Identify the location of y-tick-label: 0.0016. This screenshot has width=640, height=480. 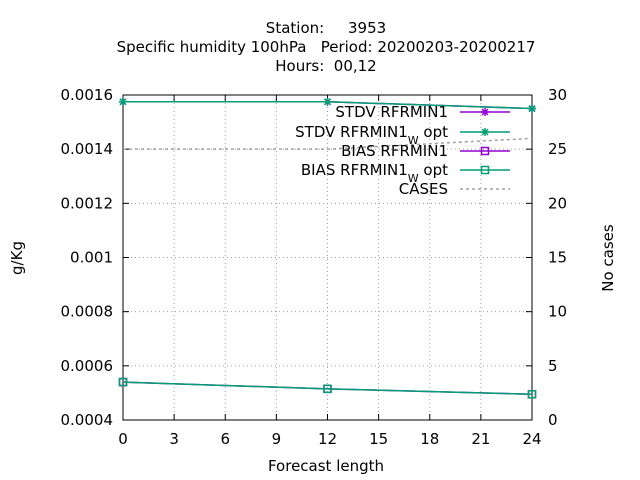
(87, 95).